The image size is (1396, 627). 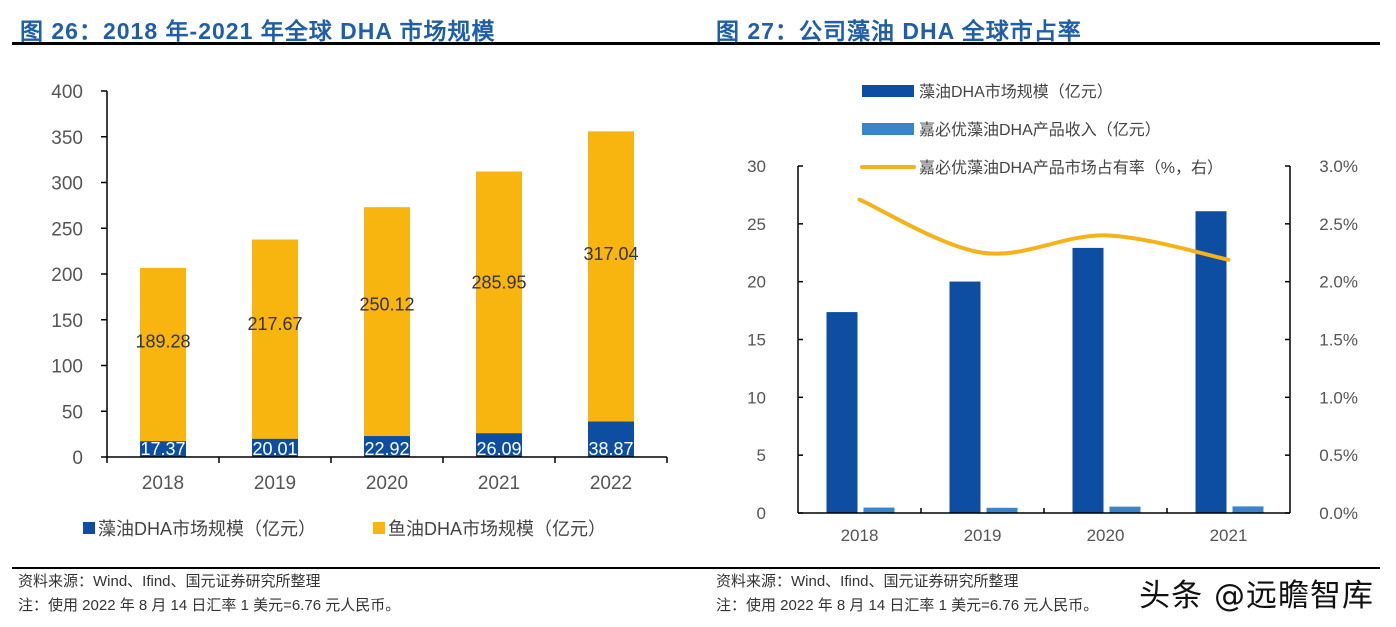 What do you see at coordinates (756, 397) in the screenshot?
I see `y-tick-label: 10` at bounding box center [756, 397].